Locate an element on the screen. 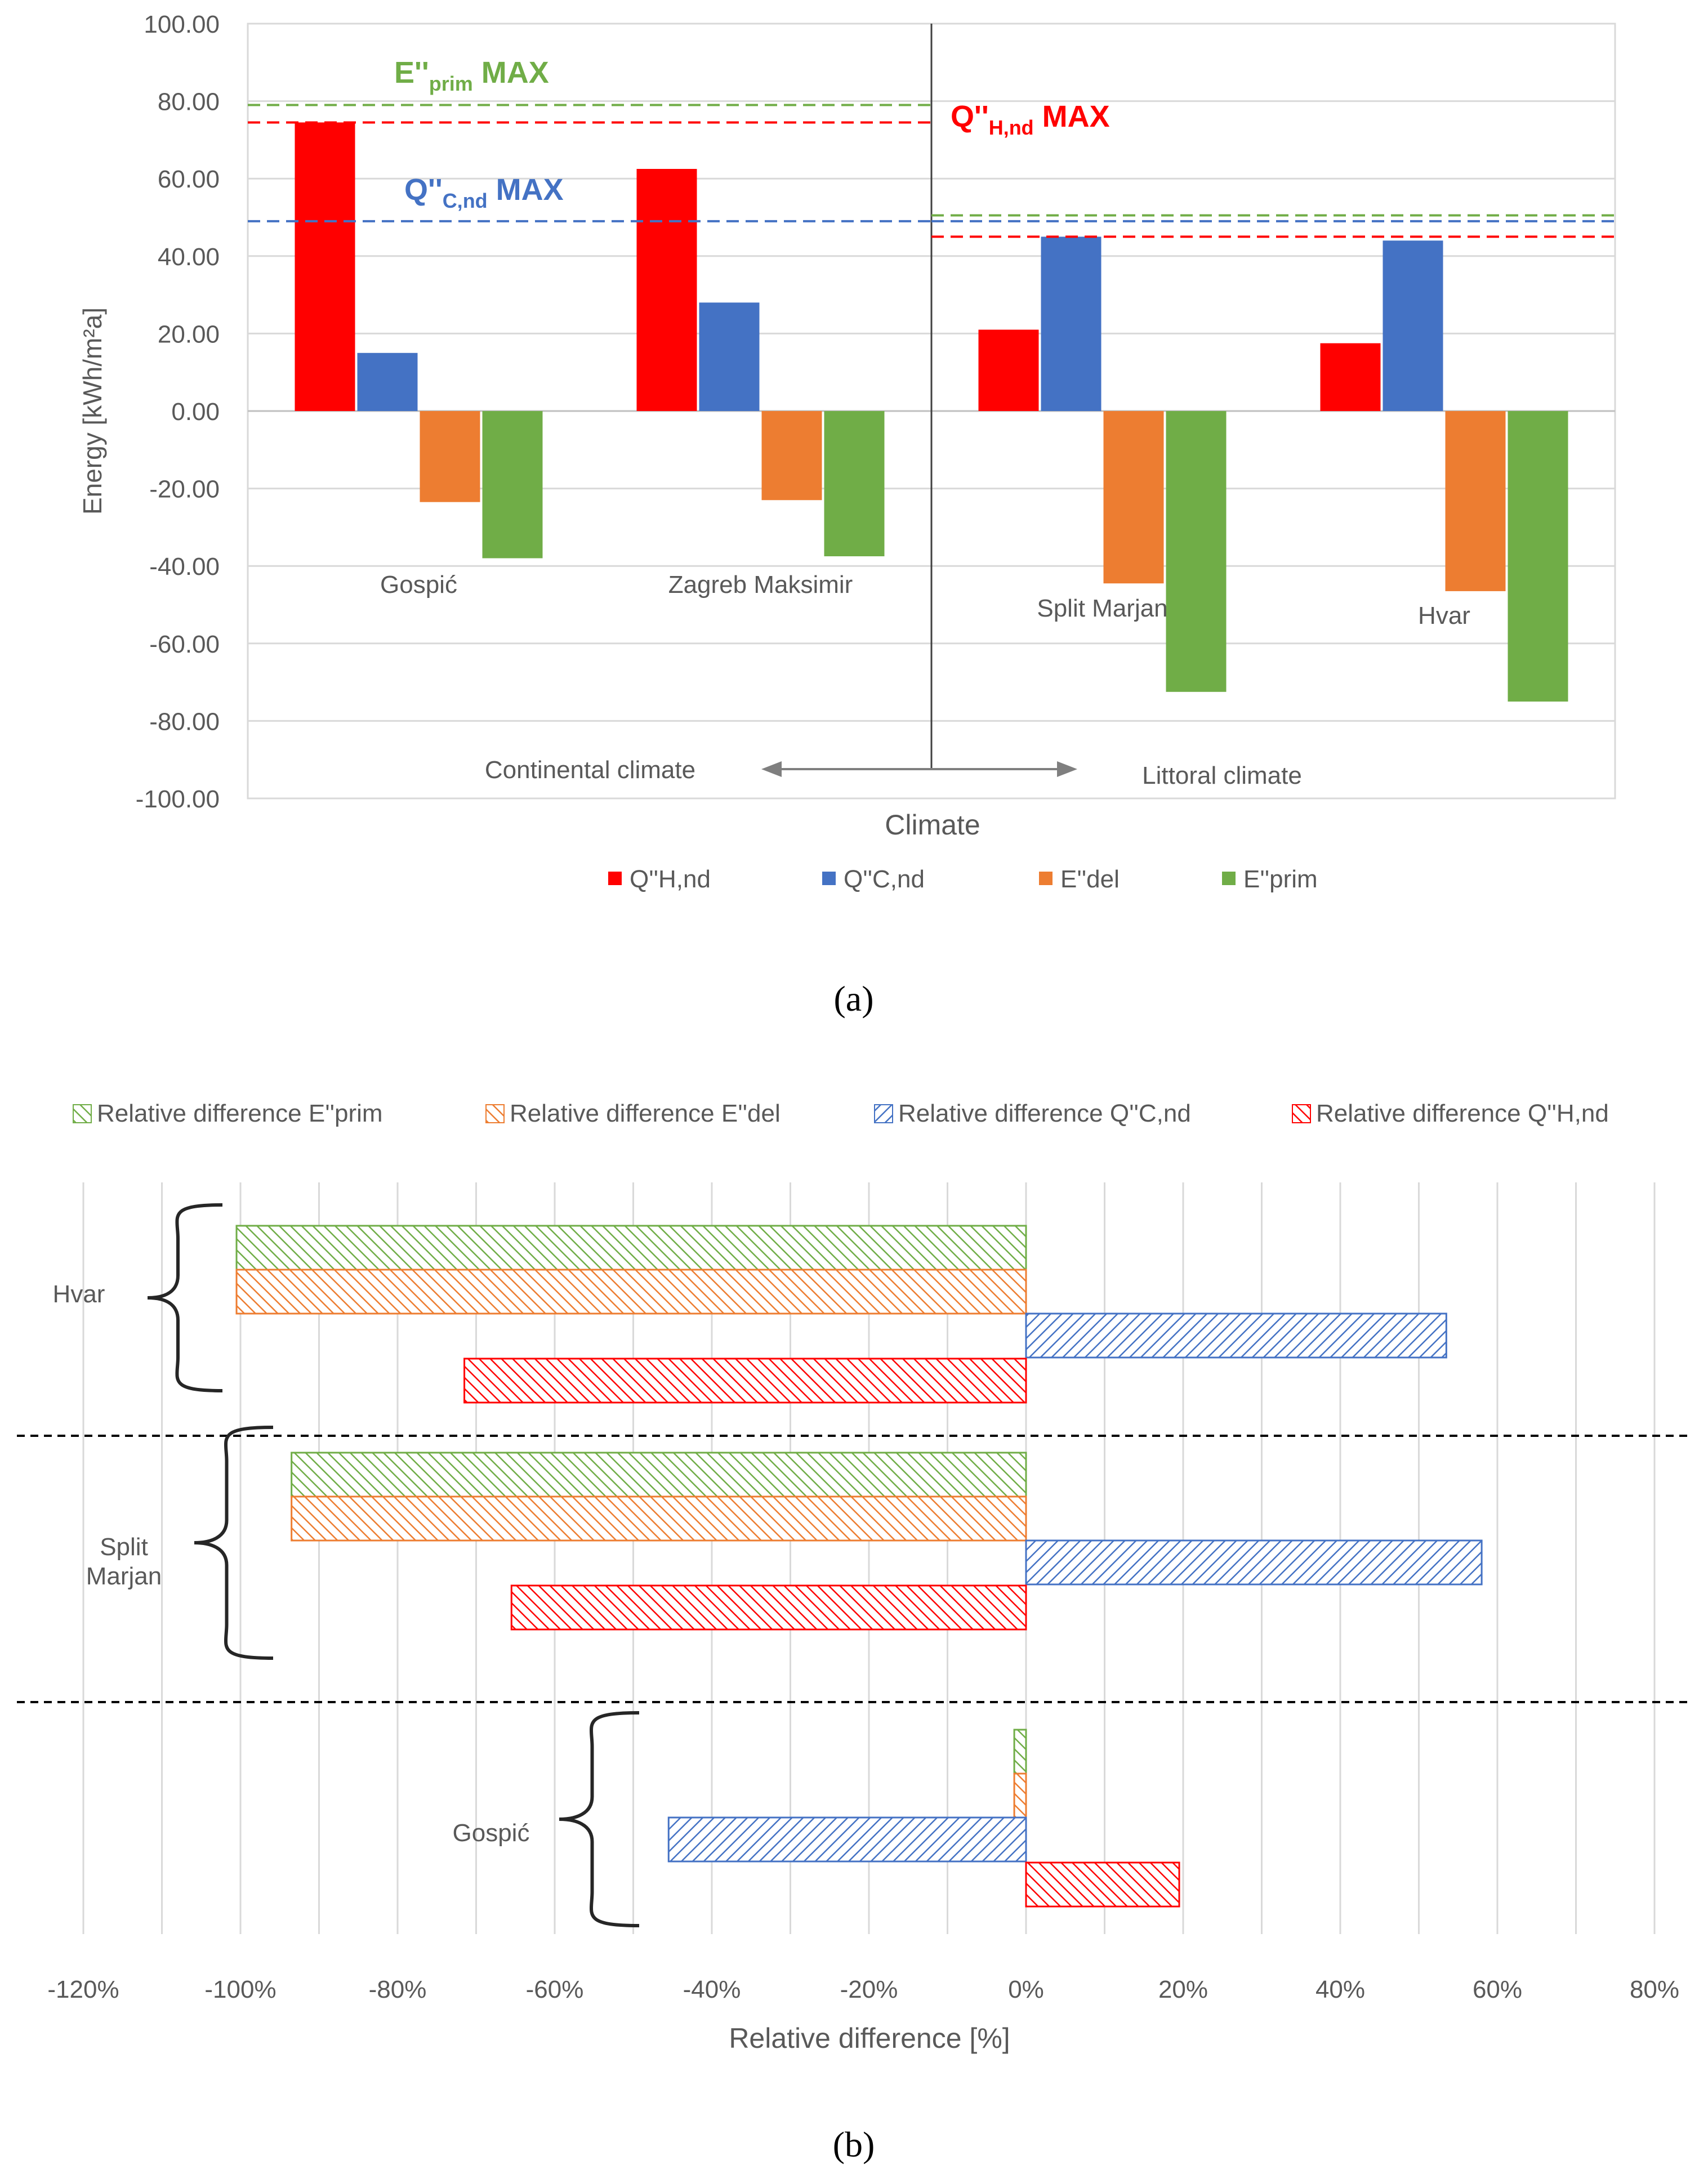 The image size is (1708, 2179). legend-label-relative-difference-q-c-nd: Relative difference Q''C,nd is located at coordinates (1044, 1113).